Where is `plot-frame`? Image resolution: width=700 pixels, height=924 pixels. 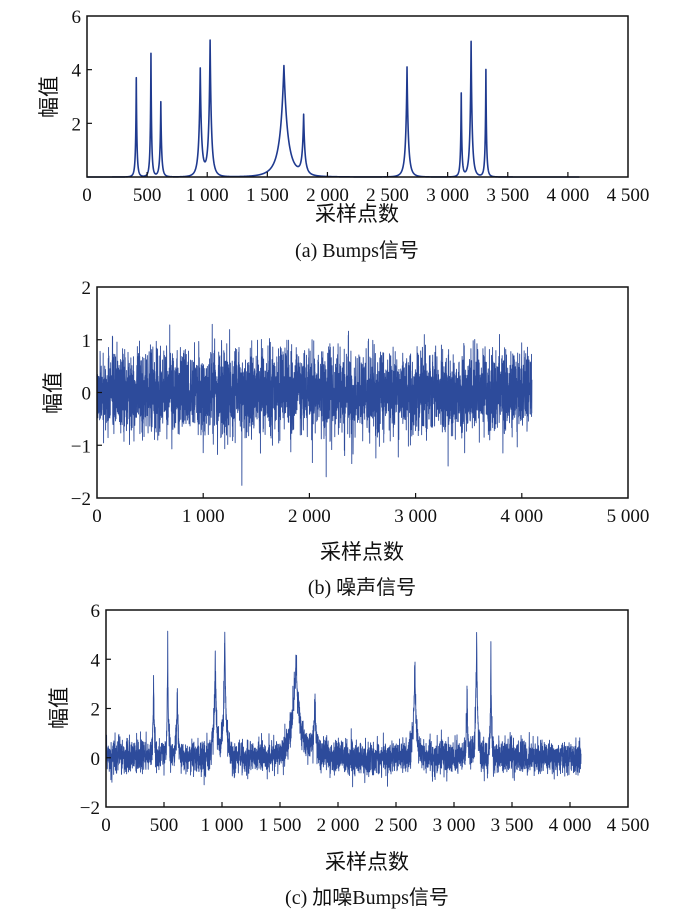 plot-frame is located at coordinates (357, 96).